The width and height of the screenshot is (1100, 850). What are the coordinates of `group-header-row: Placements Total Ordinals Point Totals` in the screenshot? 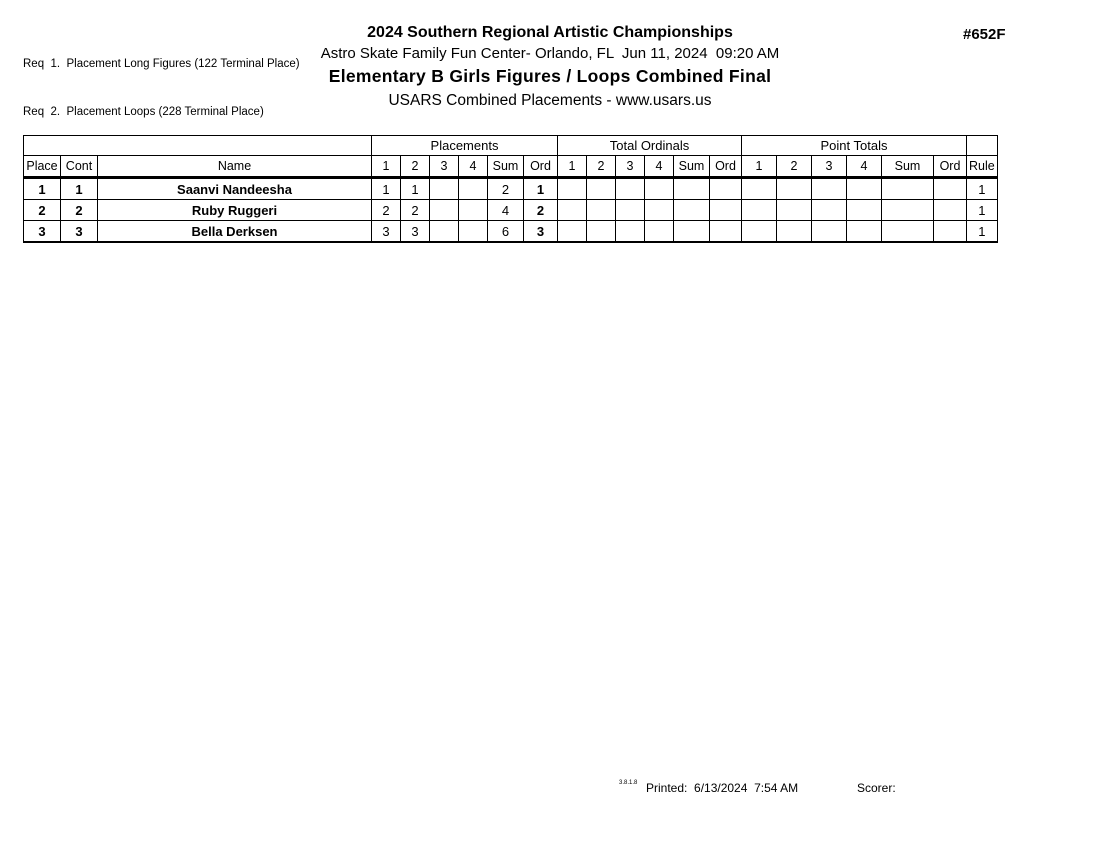 It's located at (510, 145).